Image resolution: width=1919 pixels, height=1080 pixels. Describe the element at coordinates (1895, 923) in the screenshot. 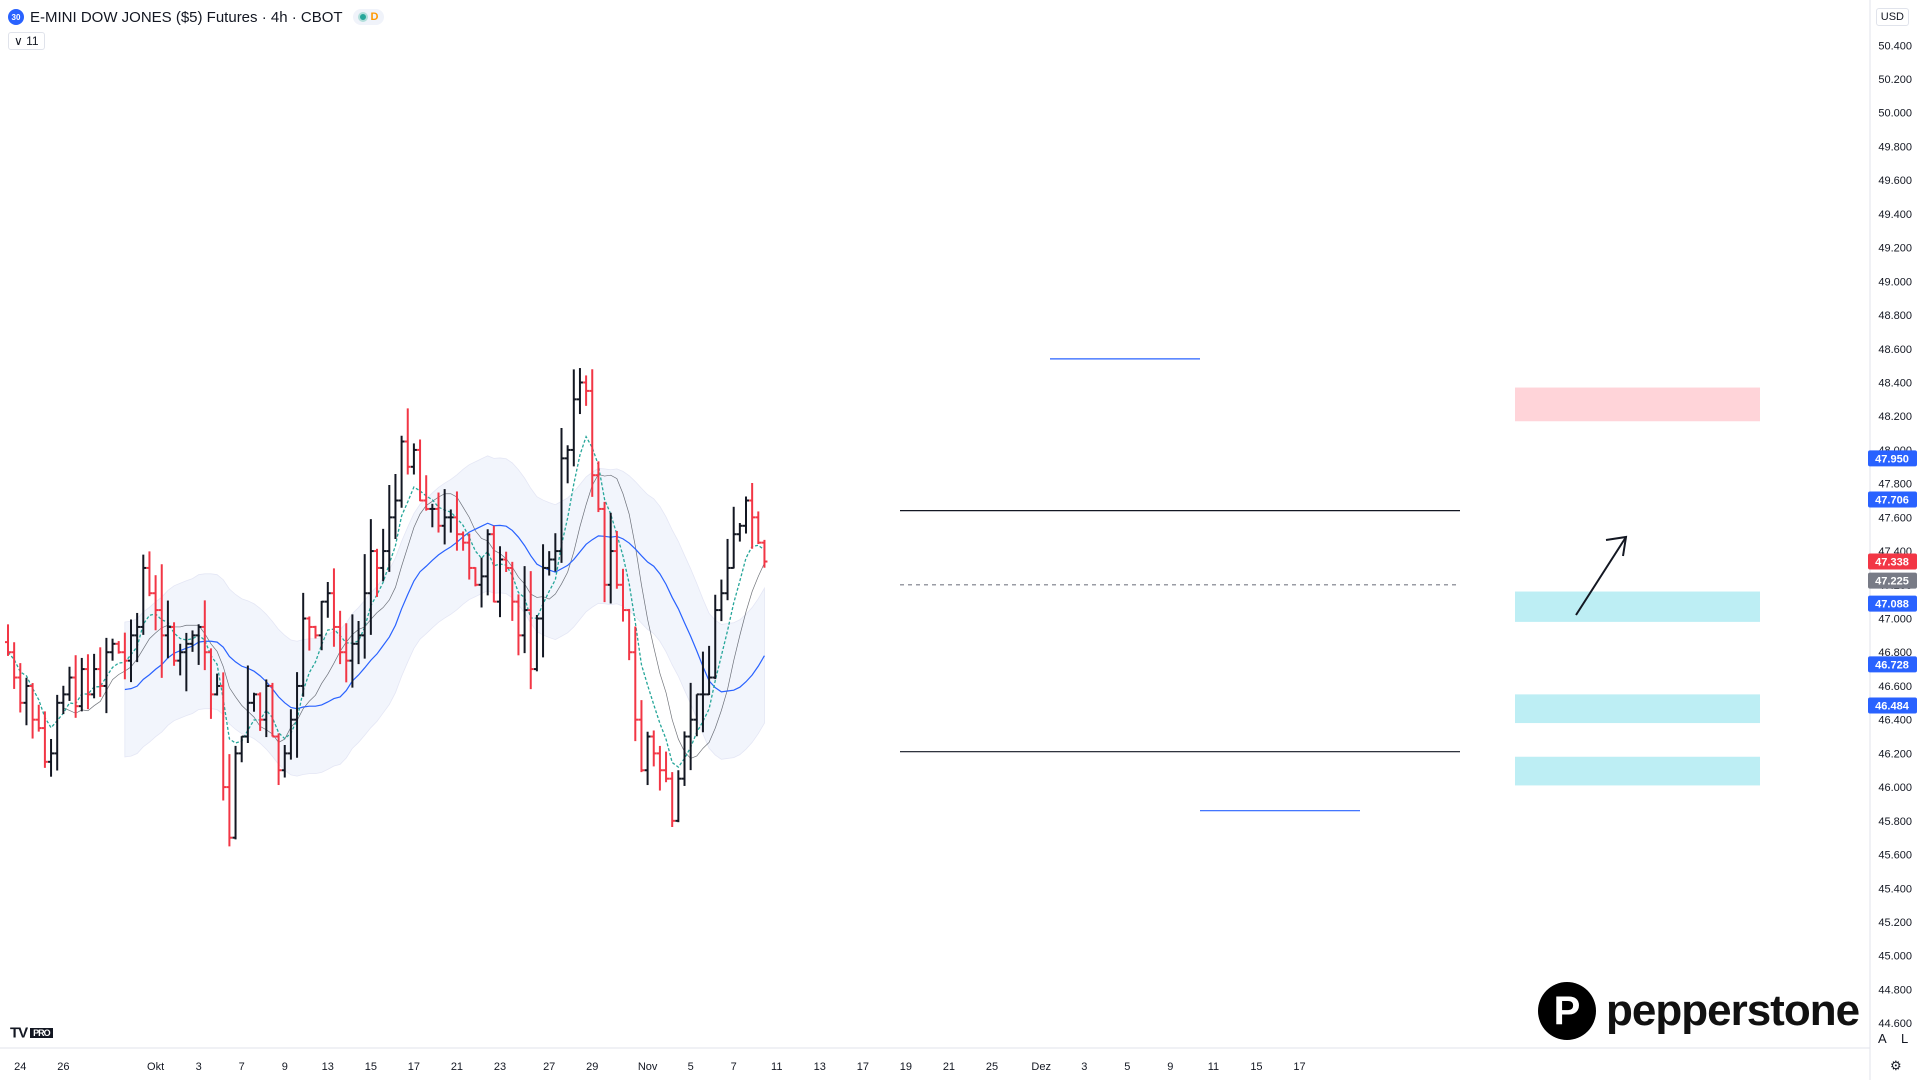

I see `price-tick-label: 45.200` at that location.